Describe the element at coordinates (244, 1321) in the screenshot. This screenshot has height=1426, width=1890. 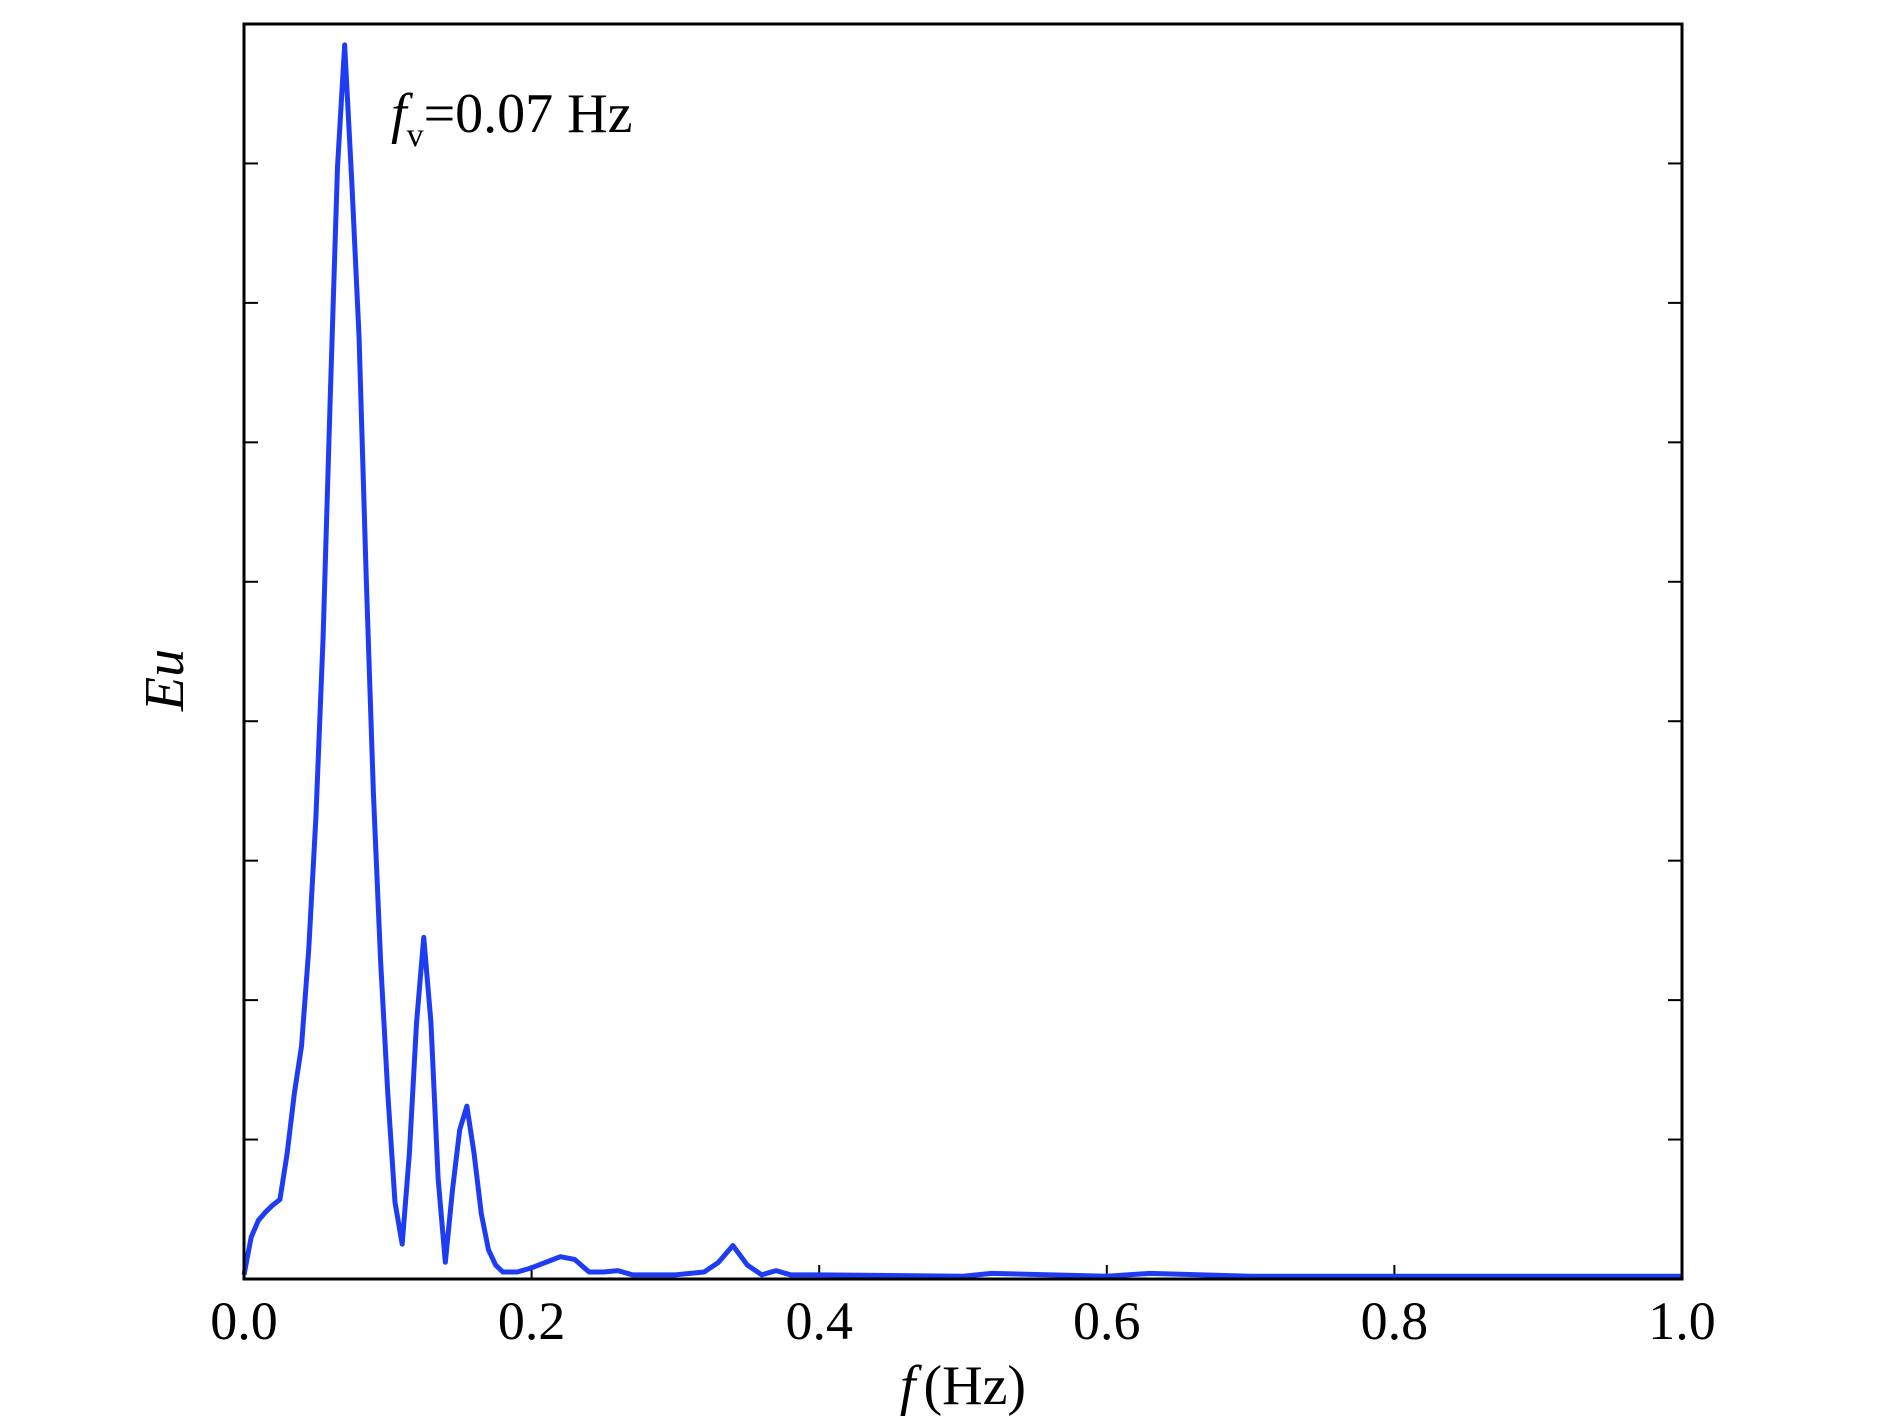
I see `x-tick-label: 0.0` at that location.